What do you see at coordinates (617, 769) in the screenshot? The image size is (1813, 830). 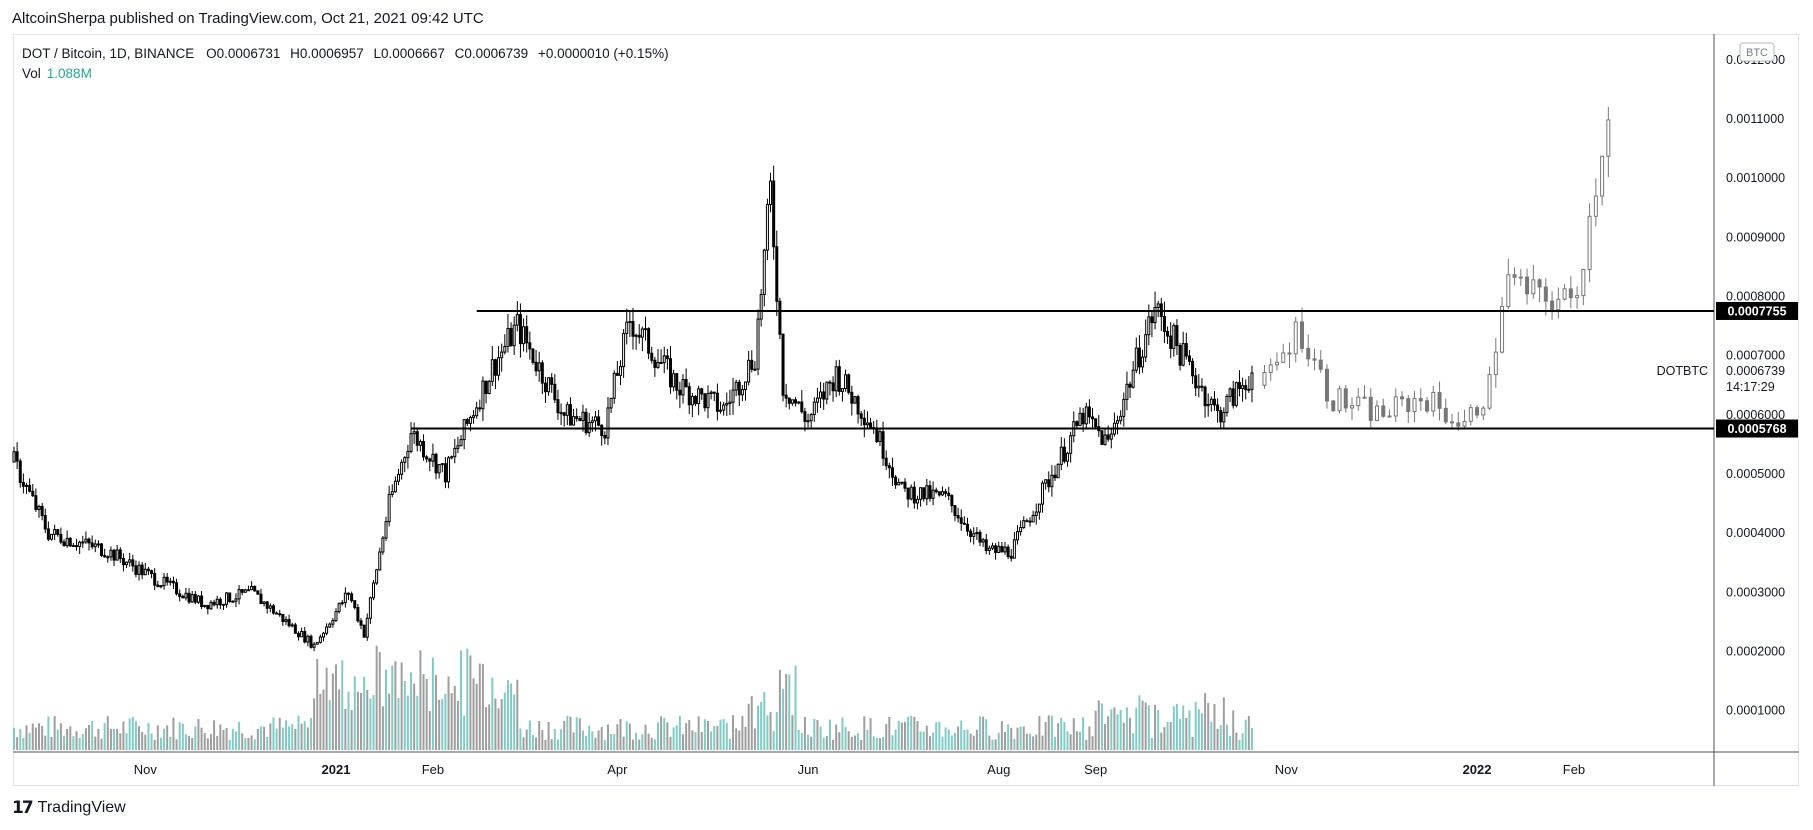 I see `x-tick-label: Apr` at bounding box center [617, 769].